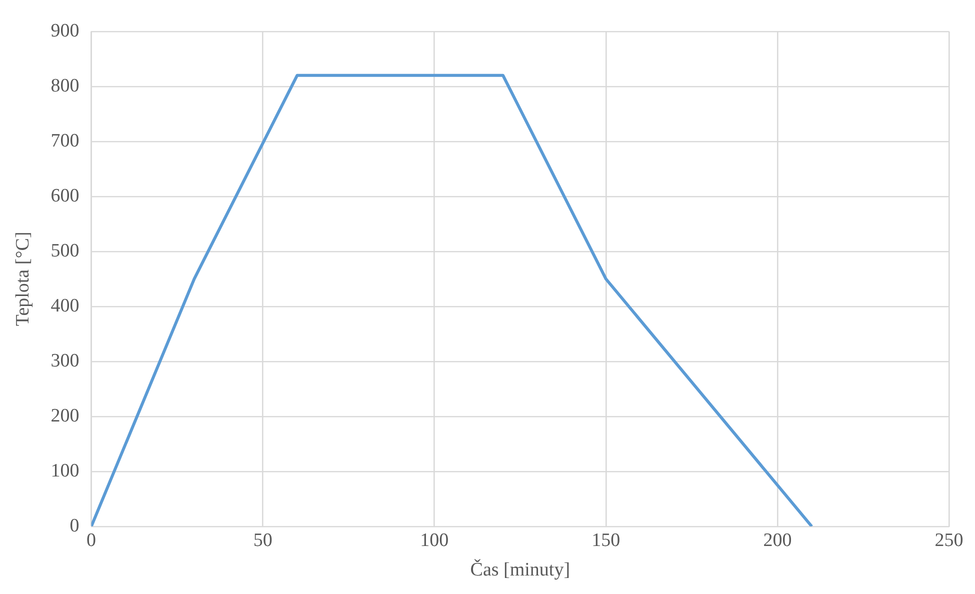  Describe the element at coordinates (262, 540) in the screenshot. I see `x-tick-label: 50` at that location.